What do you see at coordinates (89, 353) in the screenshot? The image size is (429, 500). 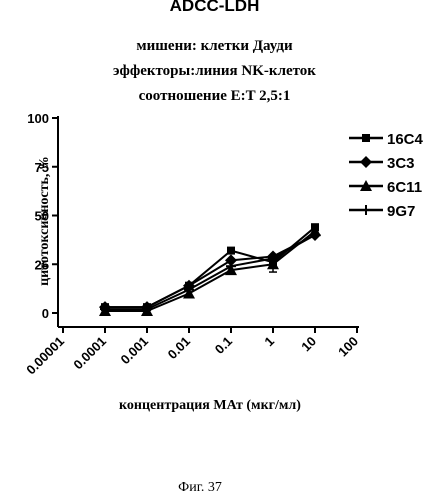 I see `x-tick-label: 0.0001` at bounding box center [89, 353].